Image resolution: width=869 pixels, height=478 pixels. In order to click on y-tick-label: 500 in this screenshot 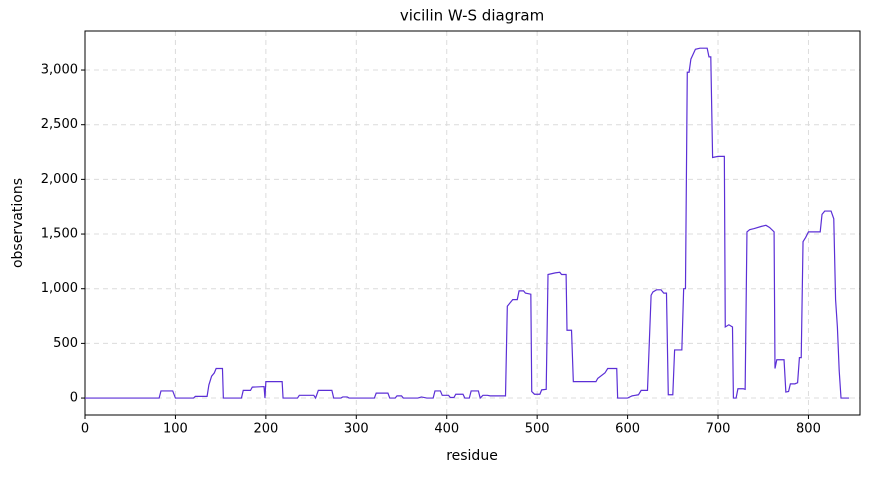, I will do `click(65, 343)`.